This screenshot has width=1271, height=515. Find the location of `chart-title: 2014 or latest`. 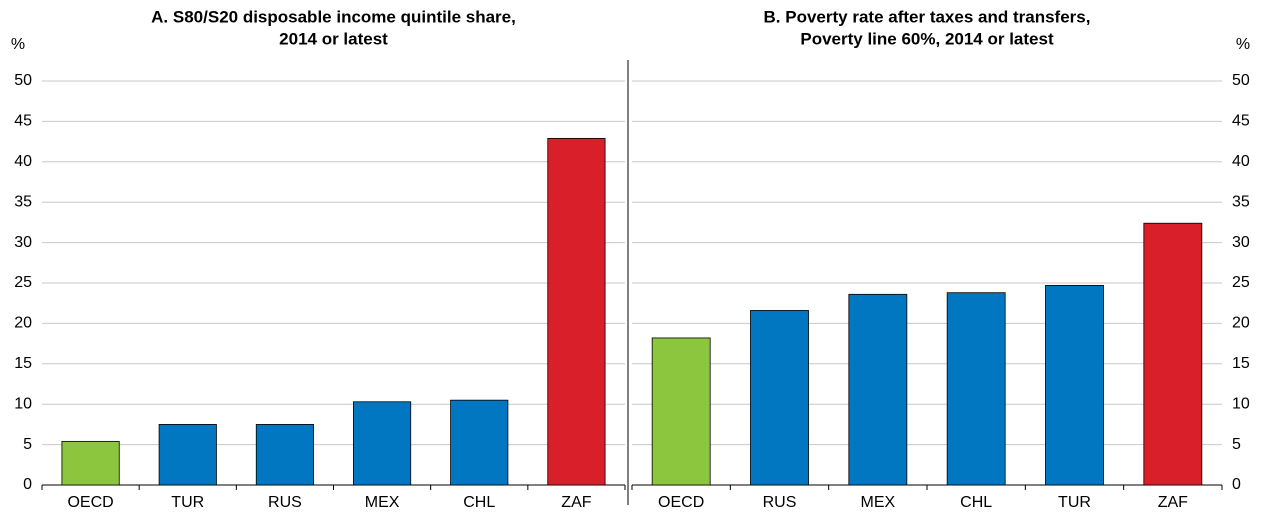

chart-title: 2014 or latest is located at coordinates (333, 38).